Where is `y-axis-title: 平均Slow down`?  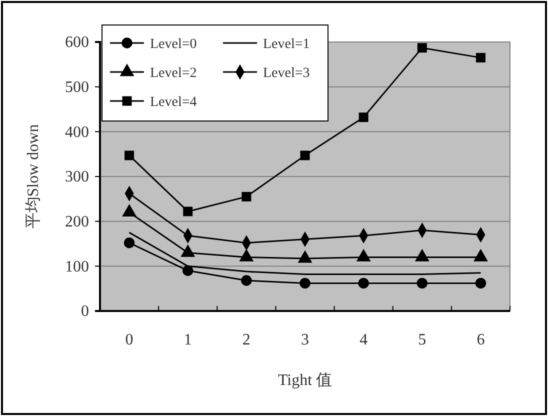 y-axis-title: 平均Slow down is located at coordinates (33, 176).